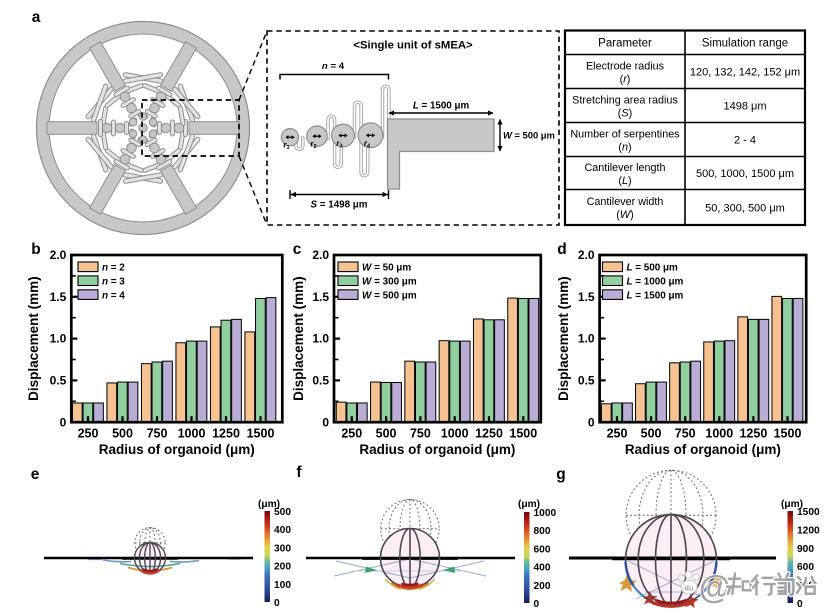 The image size is (830, 616). What do you see at coordinates (689, 588) in the screenshot?
I see `svg-text: du` at bounding box center [689, 588].